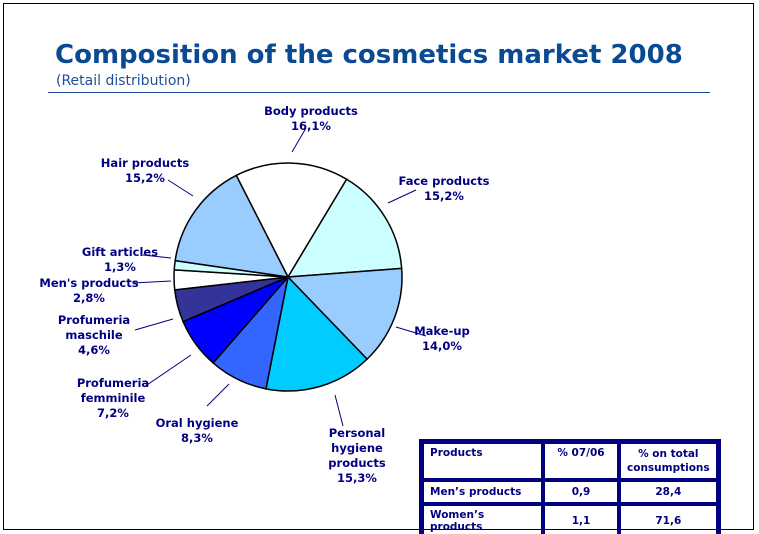 The image size is (759, 534). I want to click on slice-label: Men's products 2,8%, so click(88, 291).